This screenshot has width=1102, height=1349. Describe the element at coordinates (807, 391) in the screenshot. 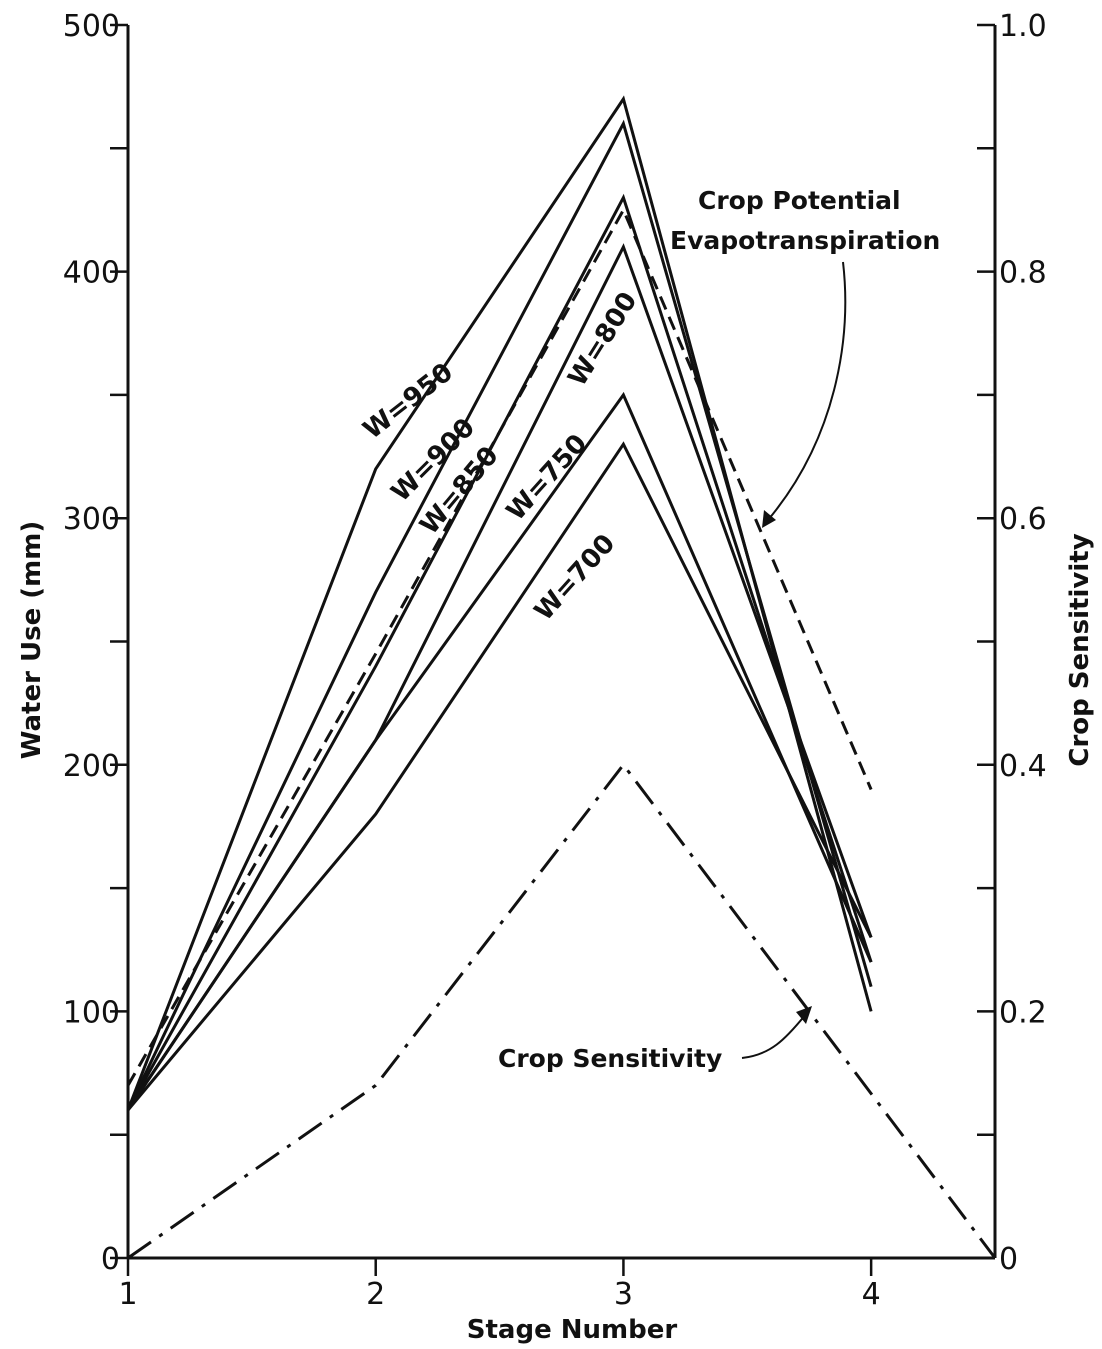

I see `annotation-arrow-evapotranspiration` at that location.